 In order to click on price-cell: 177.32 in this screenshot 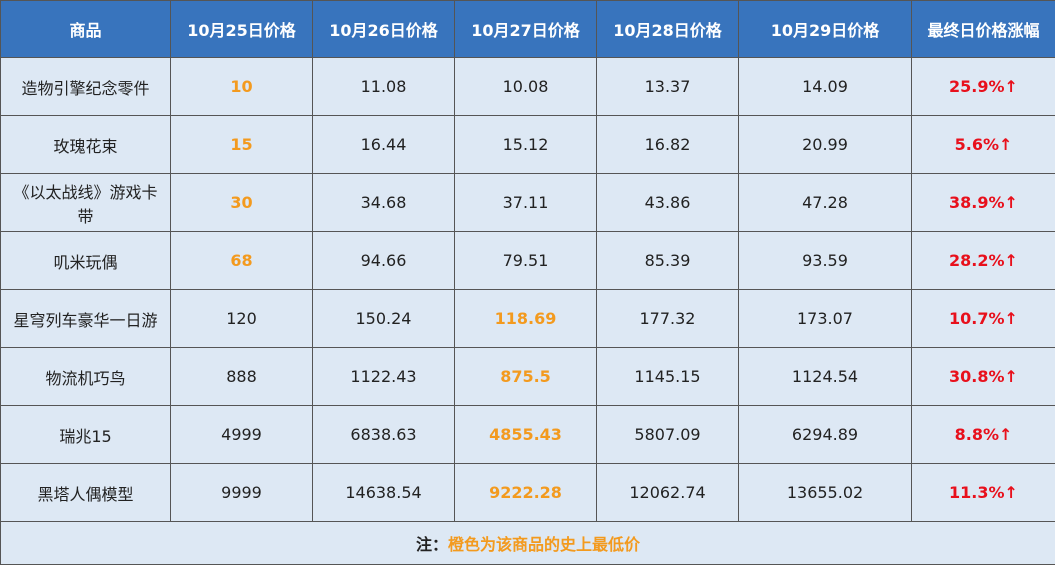, I will do `click(668, 319)`.